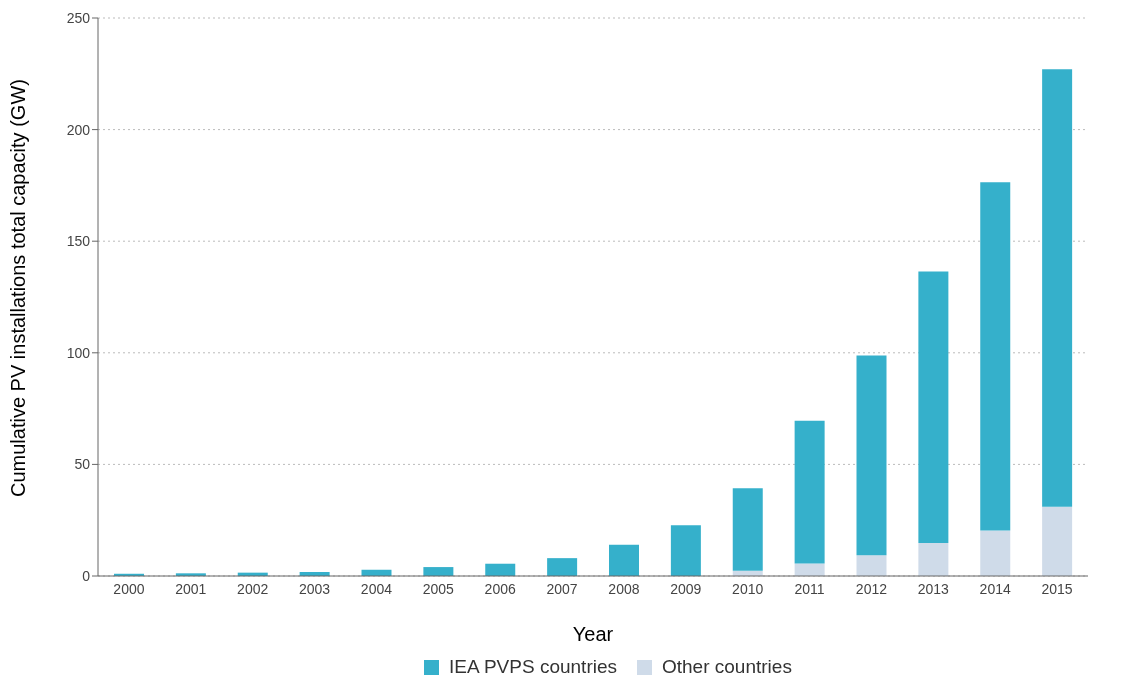 The width and height of the screenshot is (1123, 690). Describe the element at coordinates (871, 588) in the screenshot. I see `x-tick-label: 2012` at that location.